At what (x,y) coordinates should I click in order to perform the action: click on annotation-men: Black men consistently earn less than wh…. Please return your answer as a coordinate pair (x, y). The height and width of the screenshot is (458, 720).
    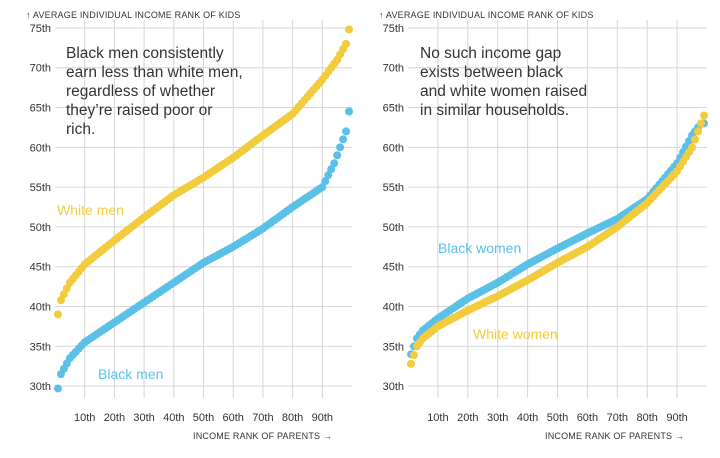
    Looking at the image, I should click on (154, 91).